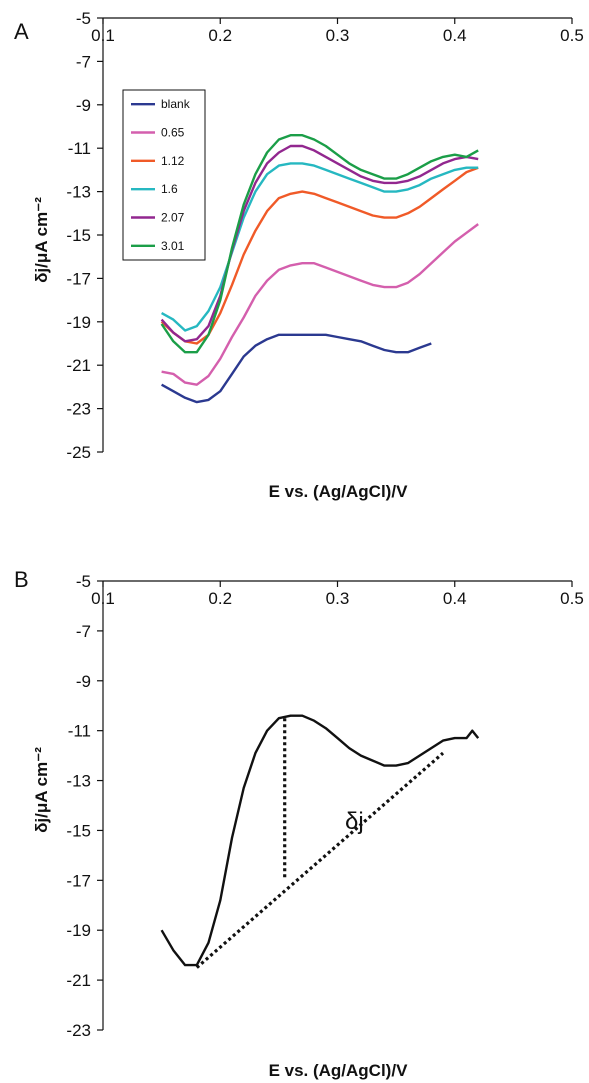 Image resolution: width=589 pixels, height=1083 pixels. Describe the element at coordinates (320, 860) in the screenshot. I see `dotted-construction-line` at that location.